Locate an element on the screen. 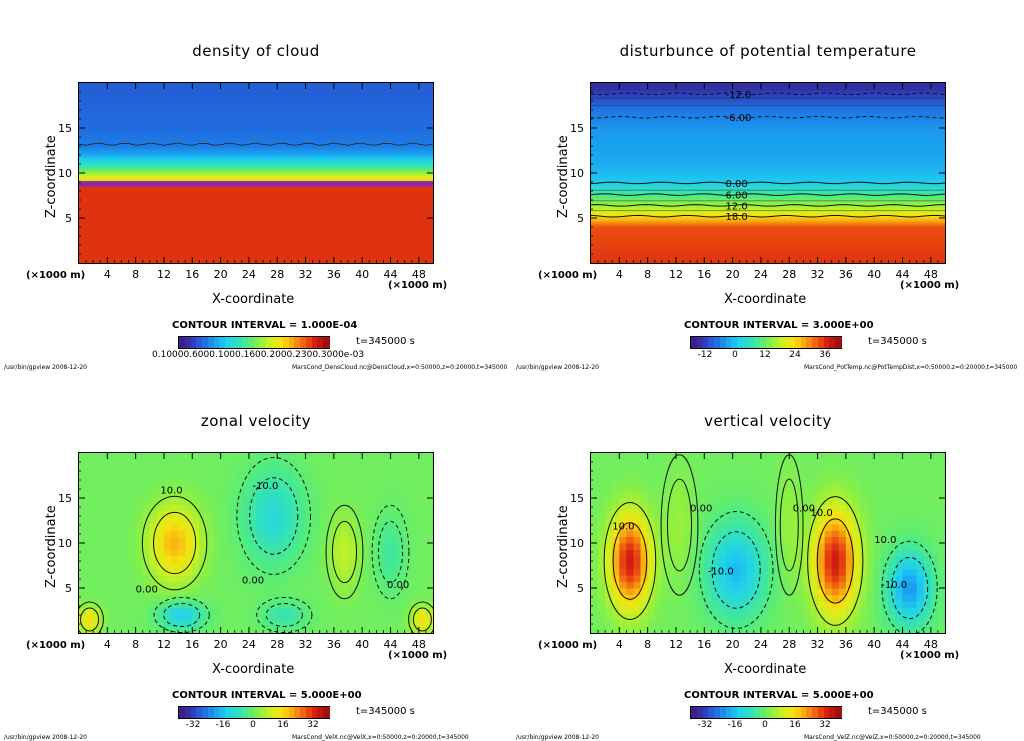 The image size is (1024, 741). y-tick-label: 10 is located at coordinates (577, 173).